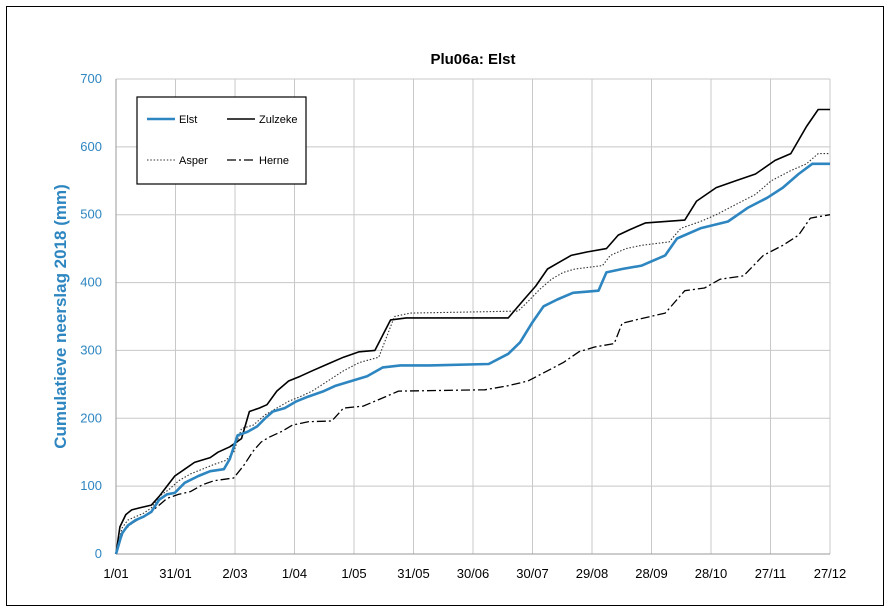  Describe the element at coordinates (771, 573) in the screenshot. I see `x-tick-label: 27/11` at that location.